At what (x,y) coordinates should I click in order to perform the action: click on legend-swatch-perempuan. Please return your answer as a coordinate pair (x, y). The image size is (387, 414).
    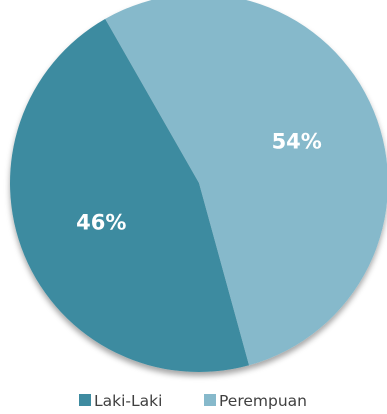
    Looking at the image, I should click on (210, 400).